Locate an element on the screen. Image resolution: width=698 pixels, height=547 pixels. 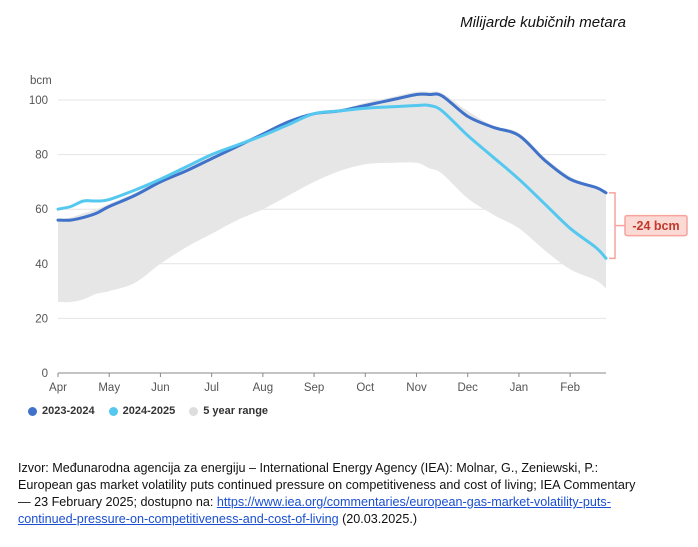
legend: 2023-2024 2024-2025 5 year range is located at coordinates (148, 411).